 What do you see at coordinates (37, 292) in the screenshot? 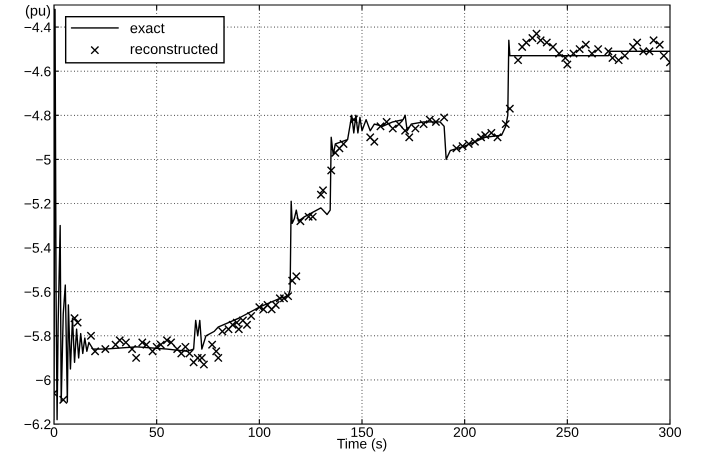
I see `y-tick-label: −5.6` at bounding box center [37, 292].